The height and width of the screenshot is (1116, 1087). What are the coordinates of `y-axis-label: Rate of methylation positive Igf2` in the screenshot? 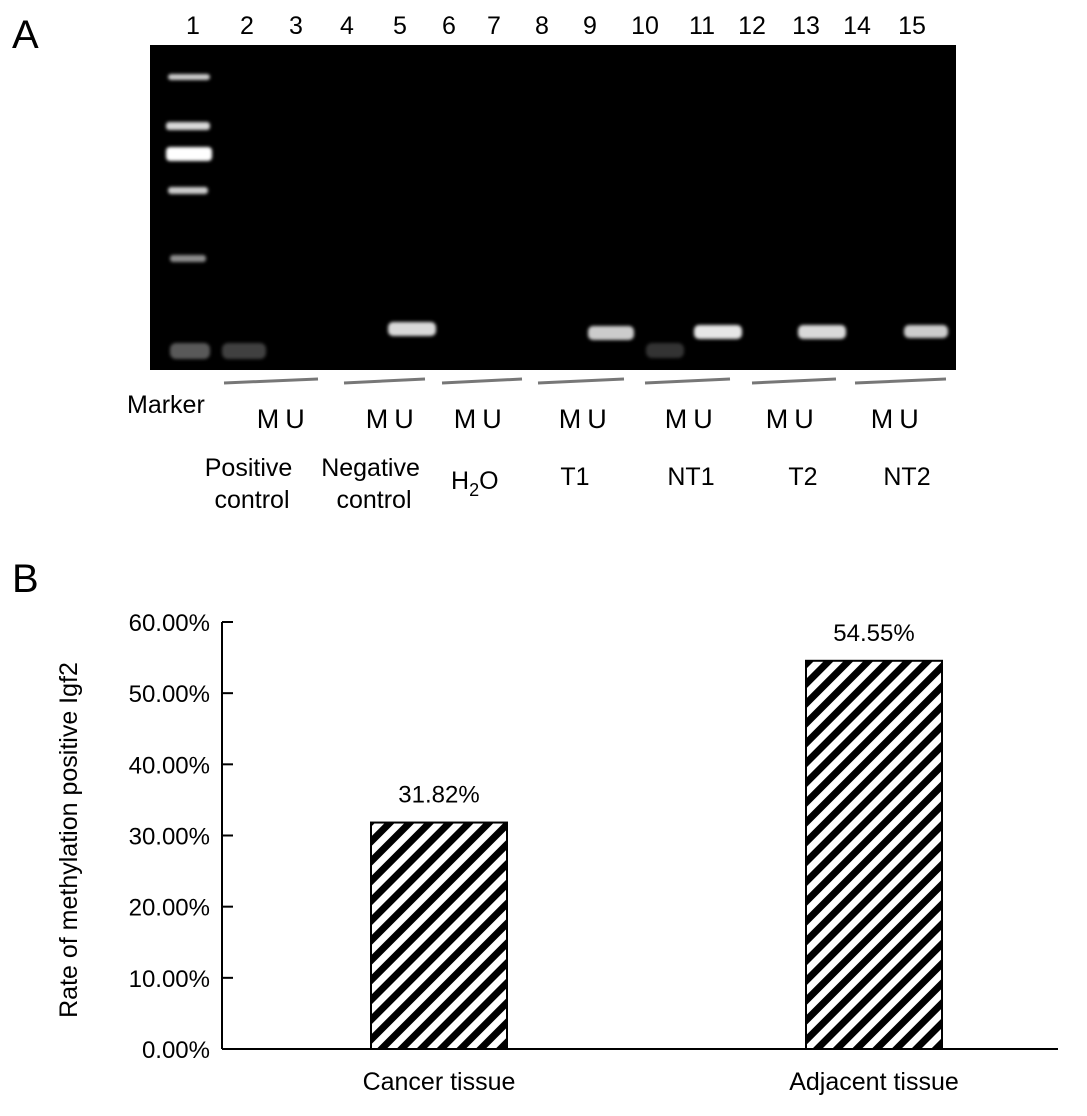 It's located at (69, 840).